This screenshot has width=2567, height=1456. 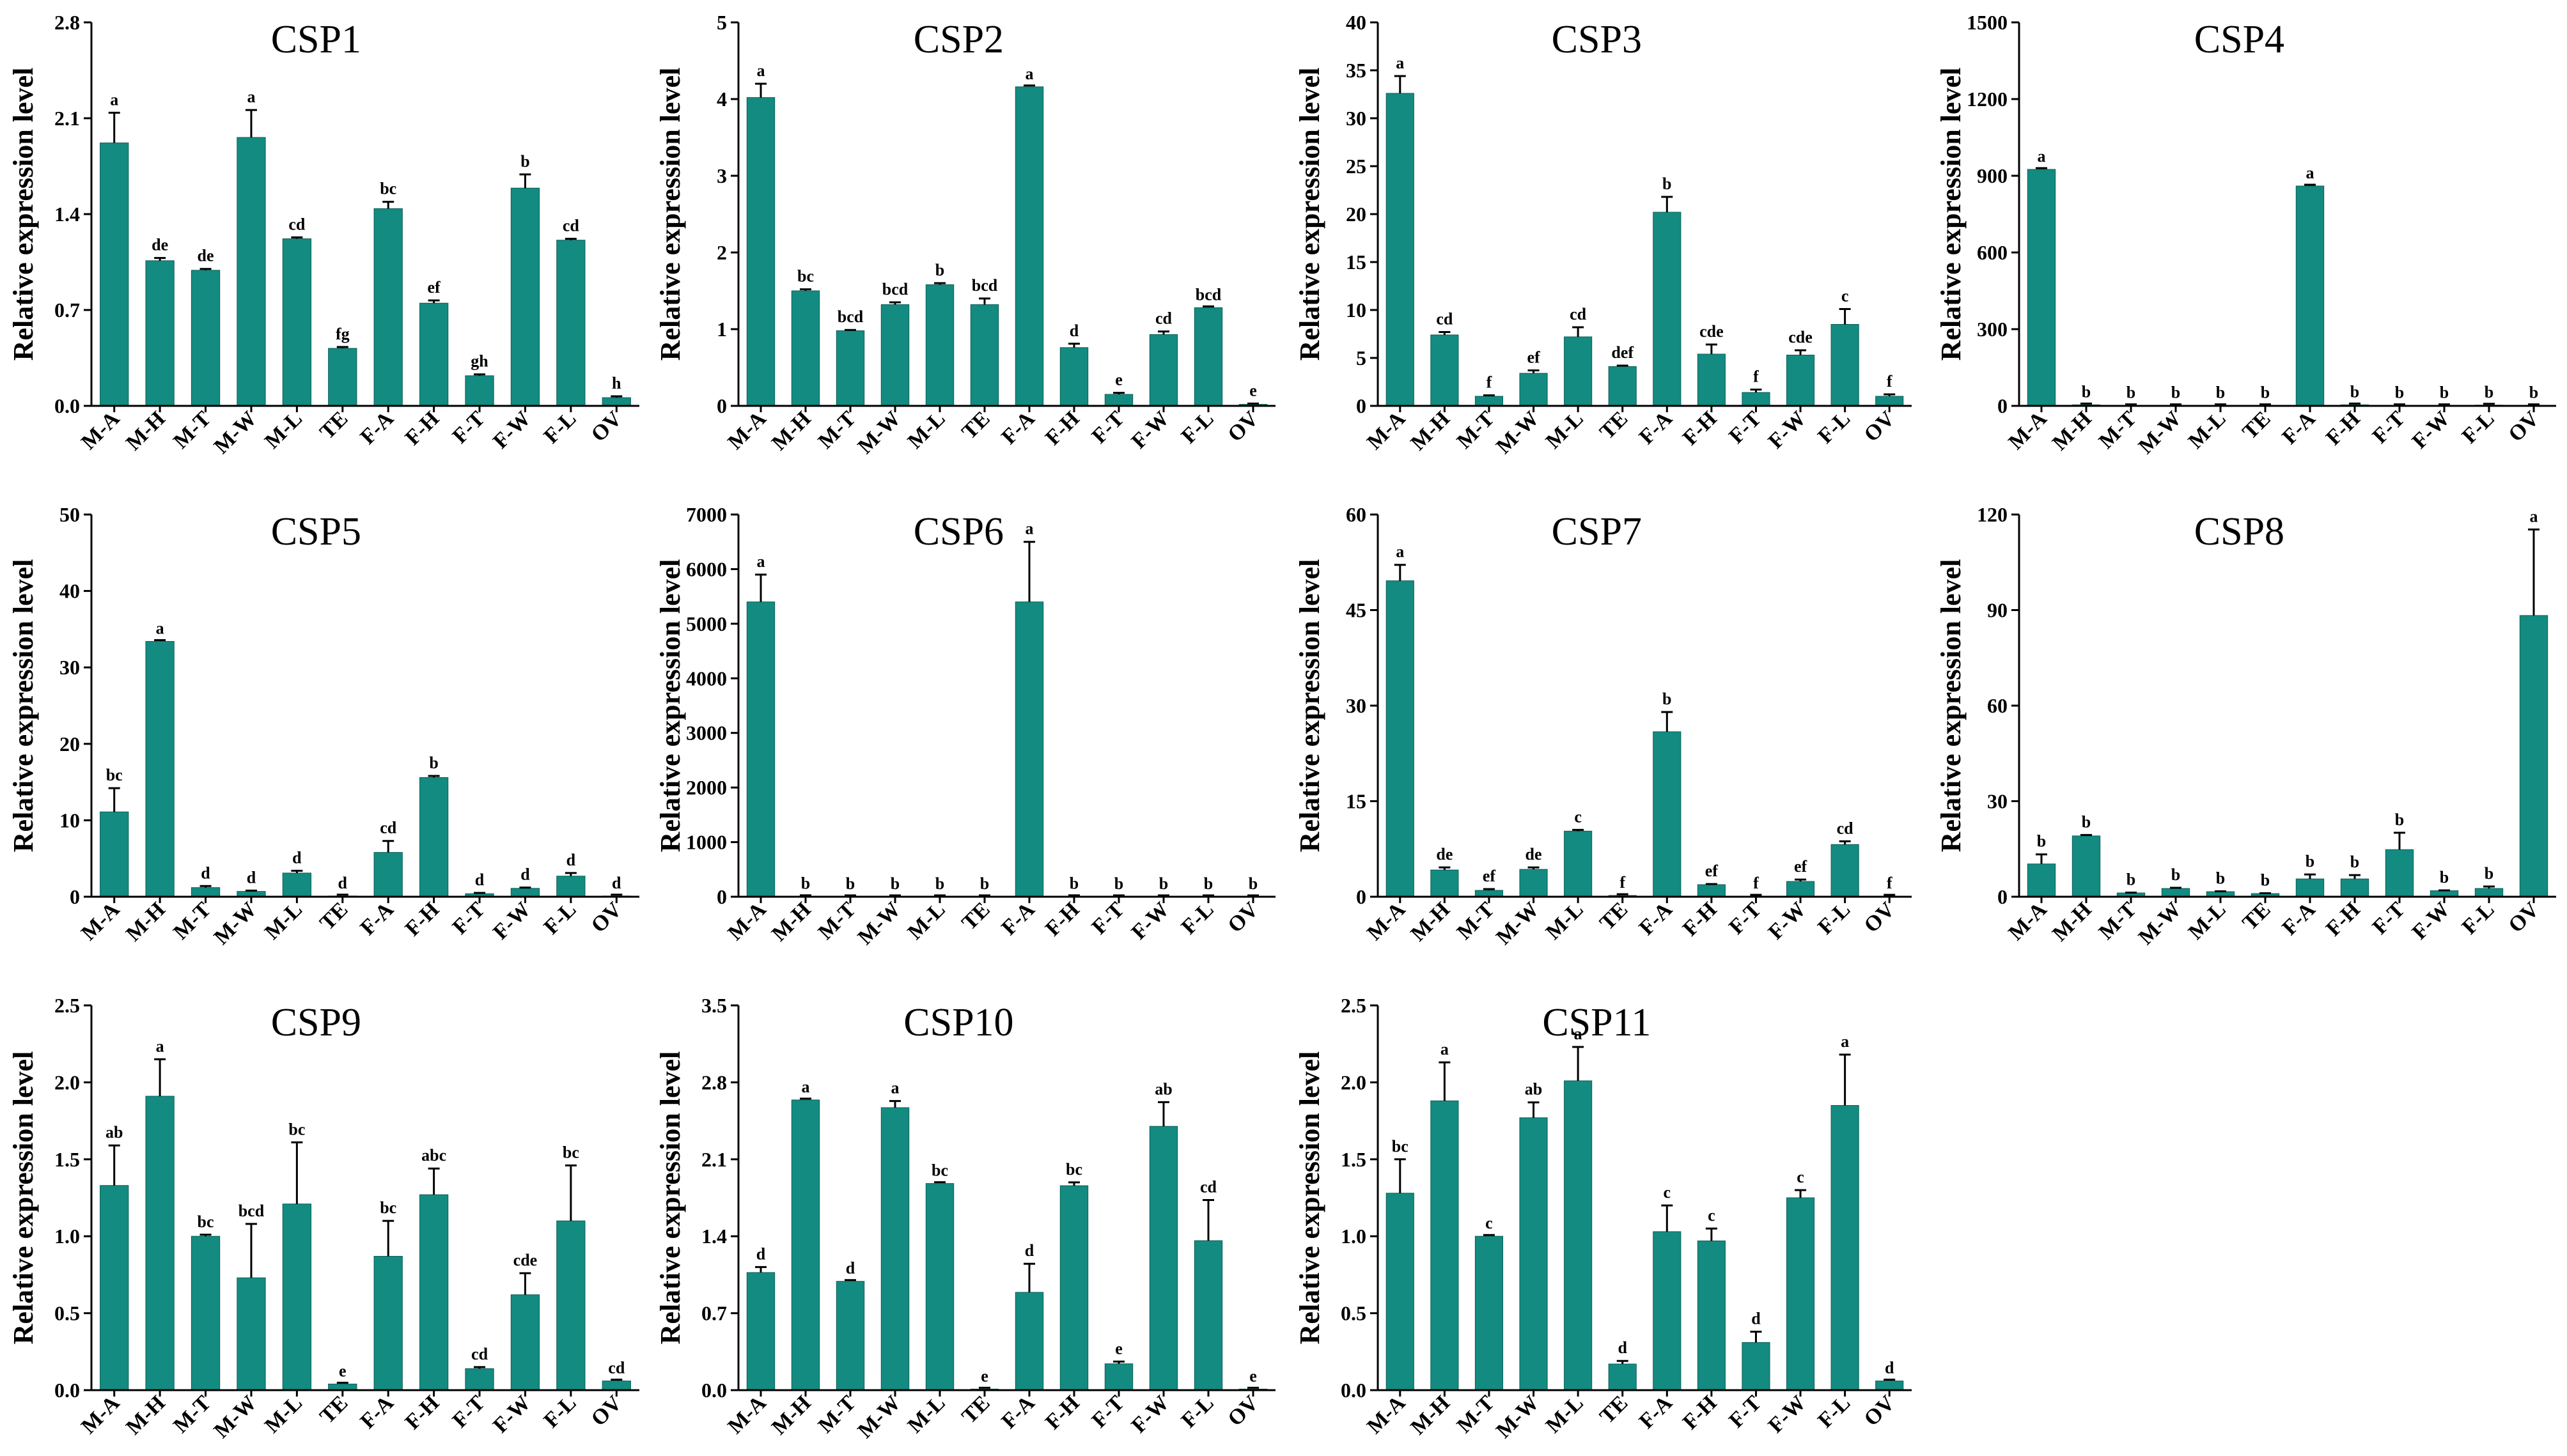 What do you see at coordinates (616, 1386) in the screenshot?
I see `bar-ov` at bounding box center [616, 1386].